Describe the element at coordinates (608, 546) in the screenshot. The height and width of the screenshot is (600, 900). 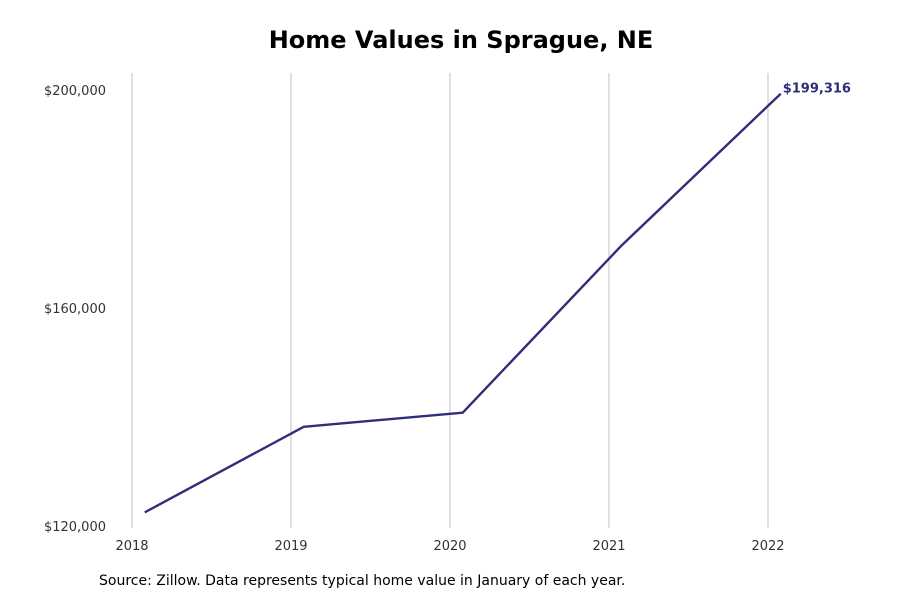
I see `x-tick-label-2021: 2021` at that location.